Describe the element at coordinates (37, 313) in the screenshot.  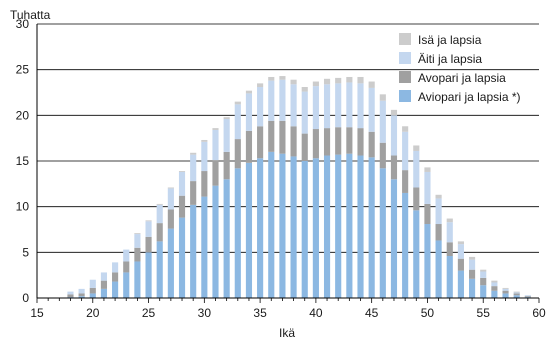
I see `x-tick-label: 15` at that location.